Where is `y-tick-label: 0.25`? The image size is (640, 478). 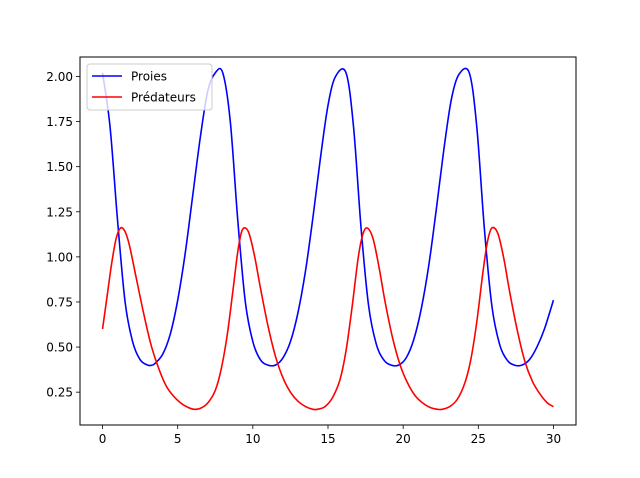 y-tick-label: 0.25 is located at coordinates (59, 393).